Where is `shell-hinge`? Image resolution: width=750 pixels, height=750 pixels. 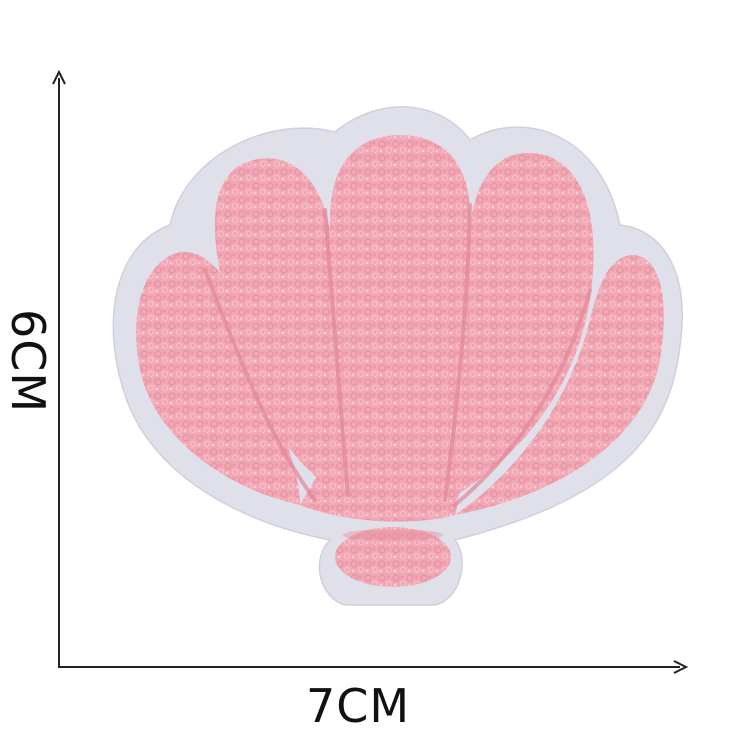 shell-hinge is located at coordinates (393, 557).